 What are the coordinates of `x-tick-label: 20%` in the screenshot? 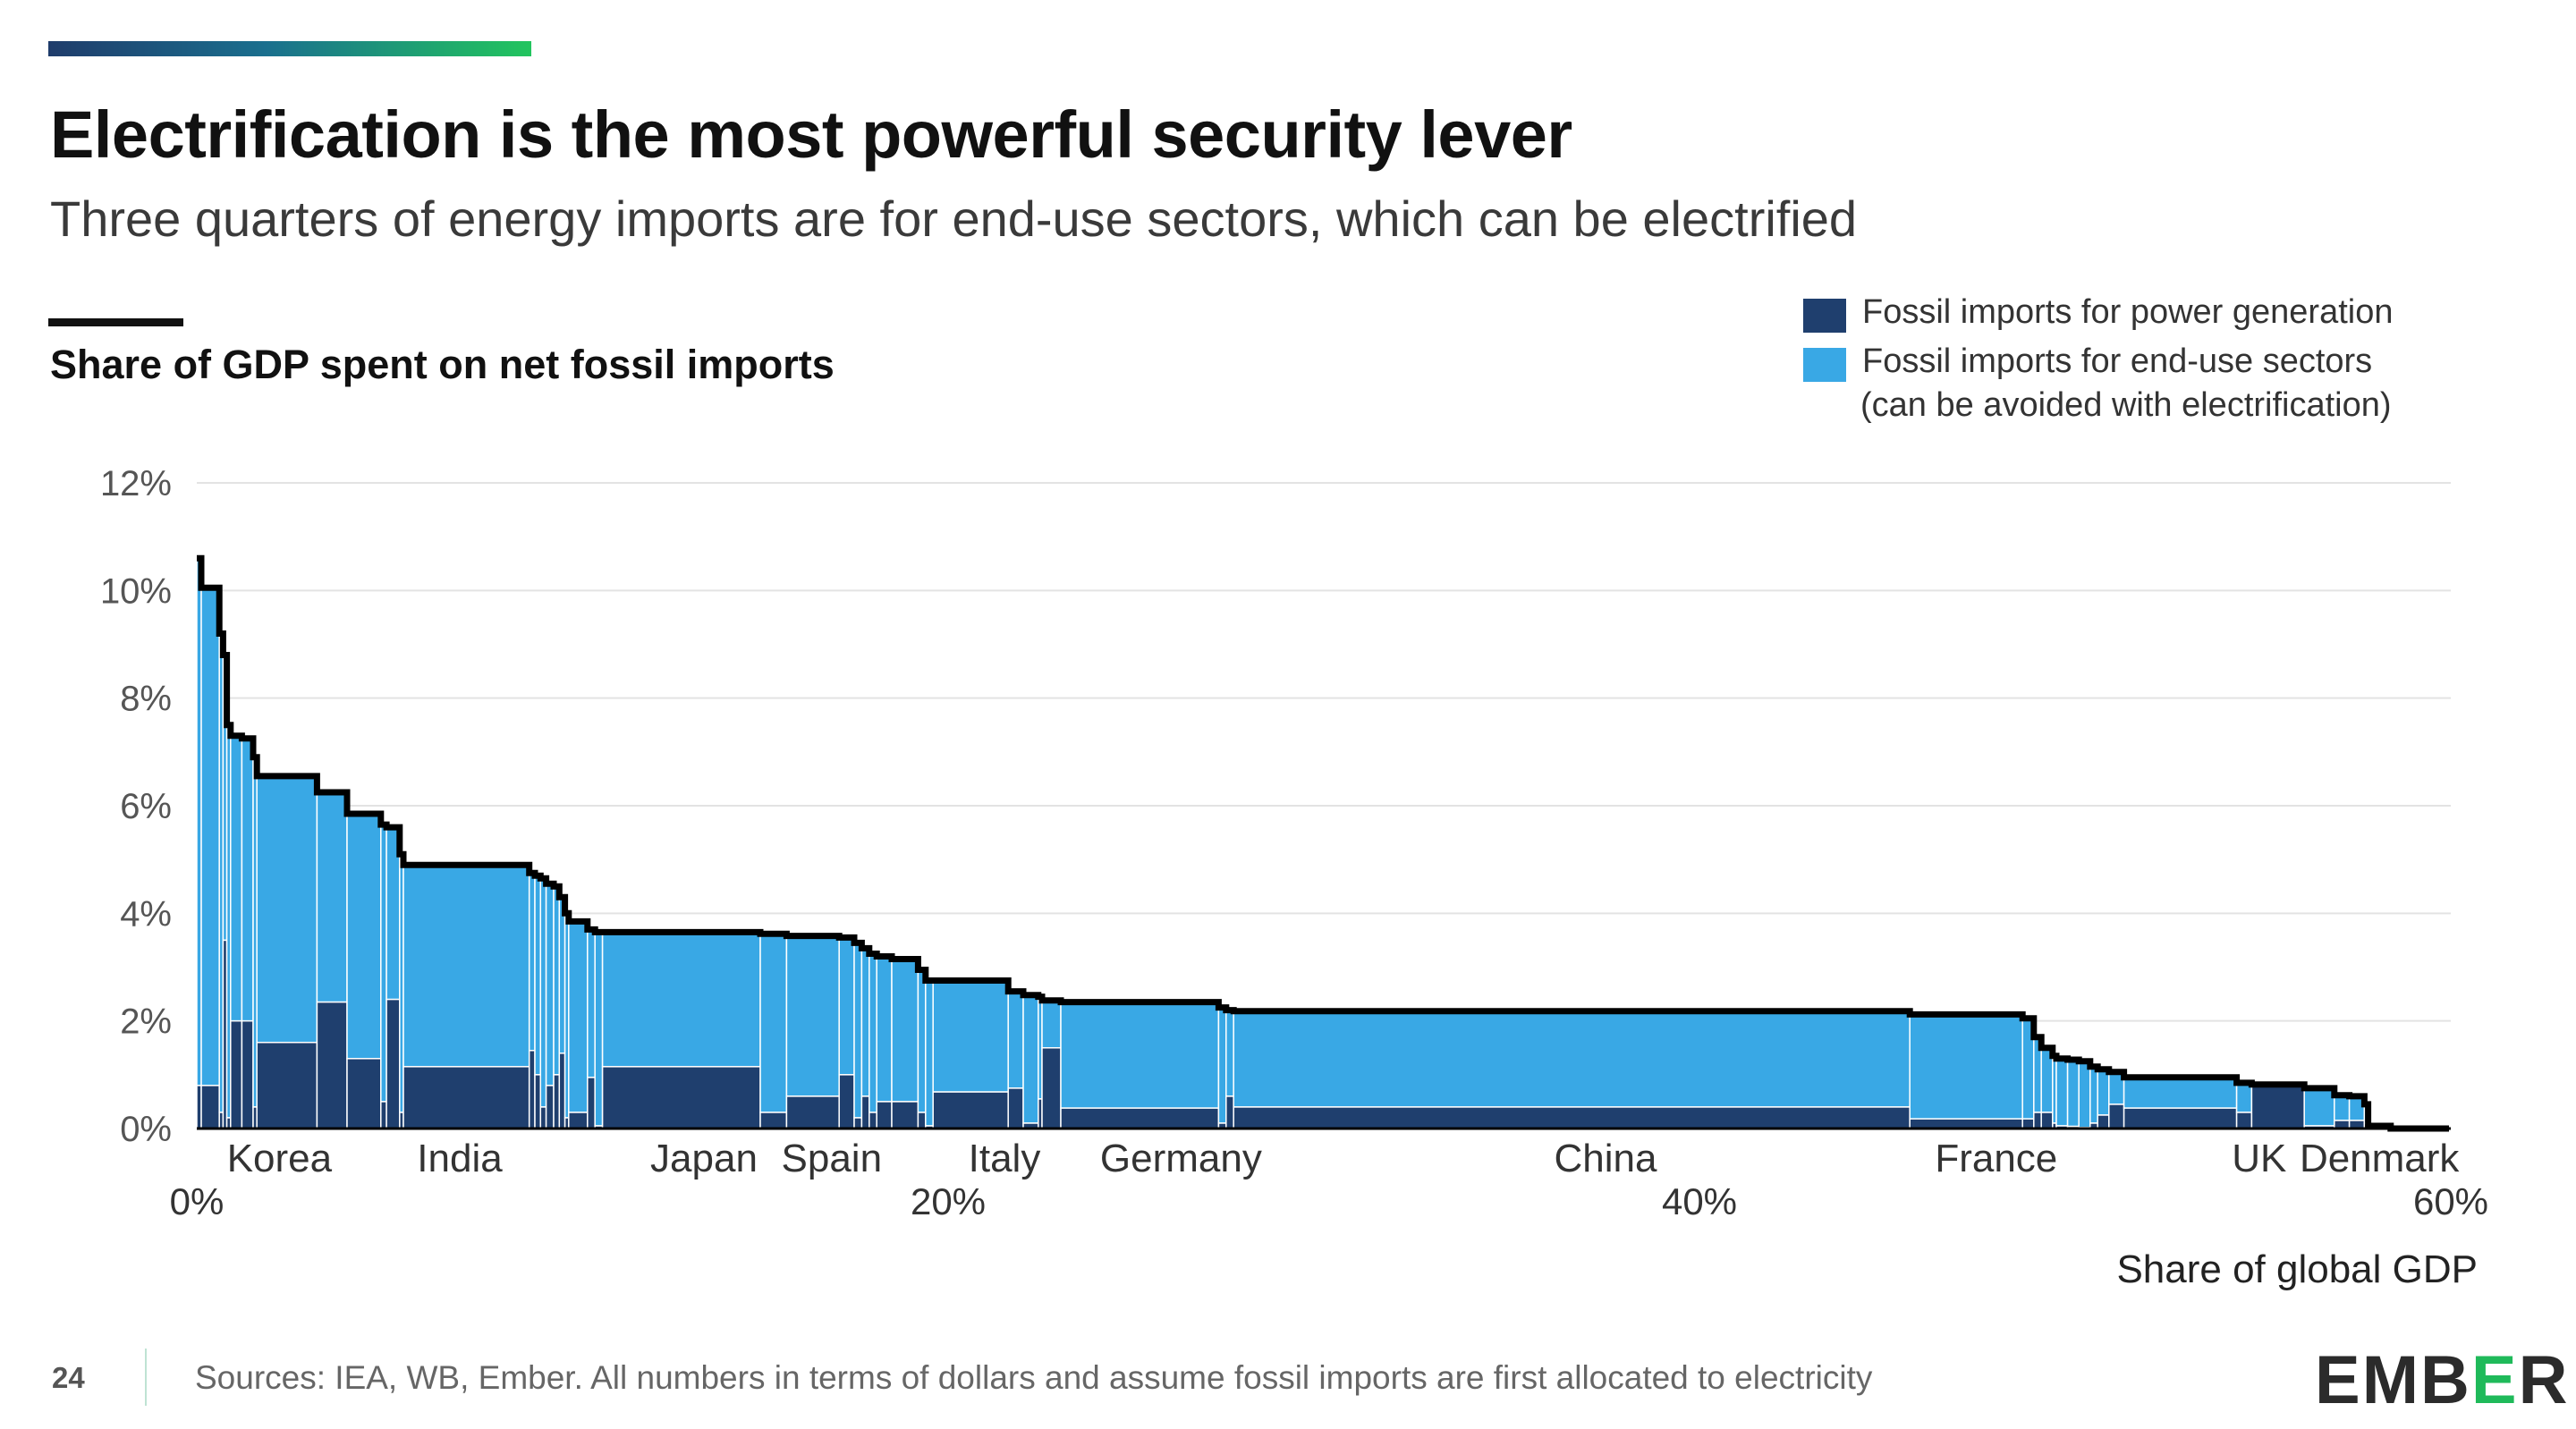 It's located at (948, 1201).